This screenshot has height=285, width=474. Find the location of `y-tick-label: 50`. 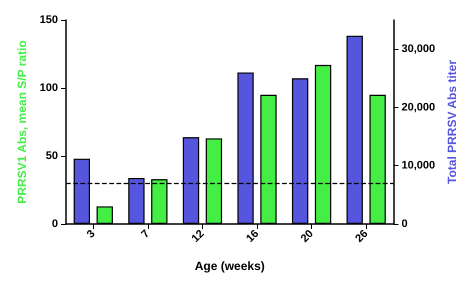

y-tick-label: 50 is located at coordinates (52, 156).